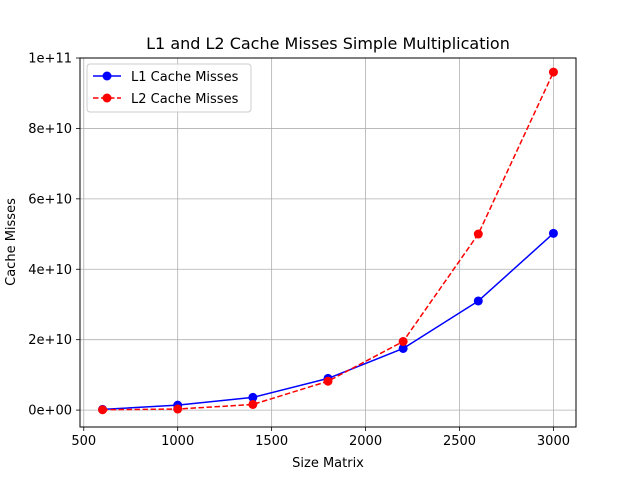 The height and width of the screenshot is (480, 640). I want to click on legend-marker-l2, so click(107, 98).